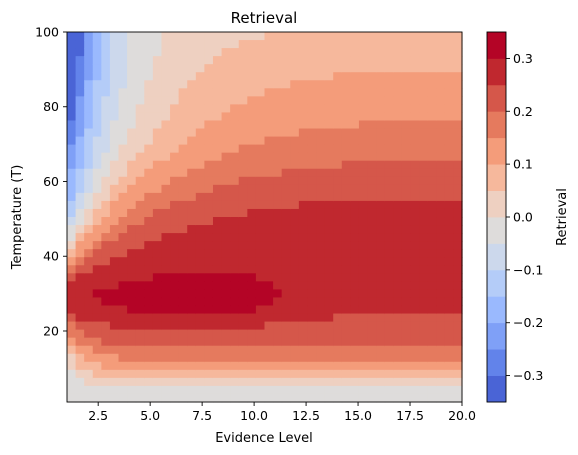 Image resolution: width=578 pixels, height=455 pixels. Describe the element at coordinates (202, 415) in the screenshot. I see `x-tick-label: 7.5` at that location.